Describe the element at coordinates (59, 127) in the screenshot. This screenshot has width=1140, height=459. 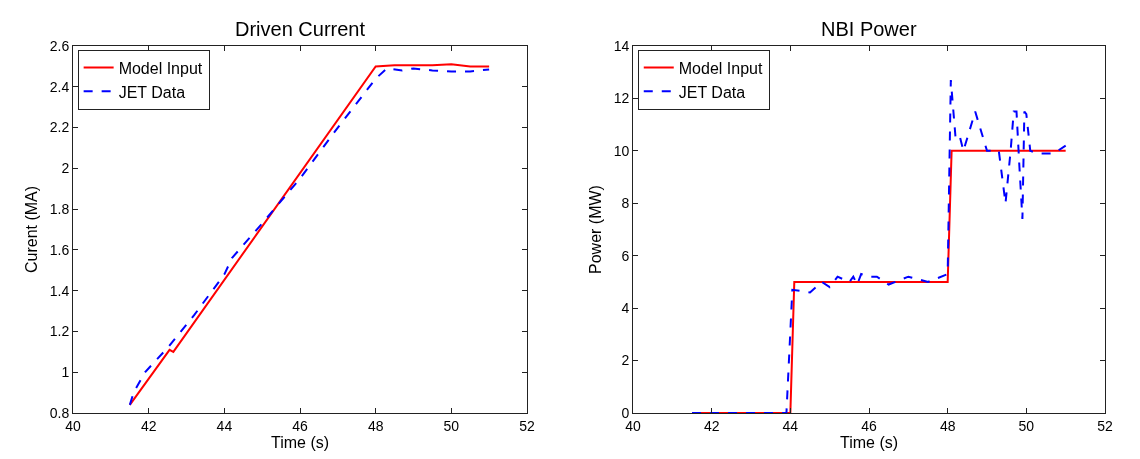
I see `y-tick-label: 2.2` at that location.